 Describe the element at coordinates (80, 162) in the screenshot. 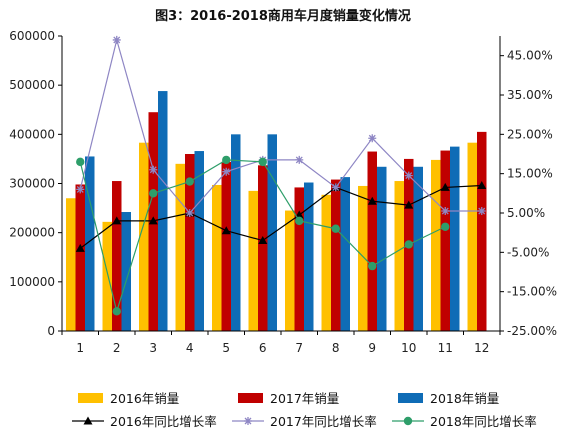

I see `point-s3-m1` at that location.